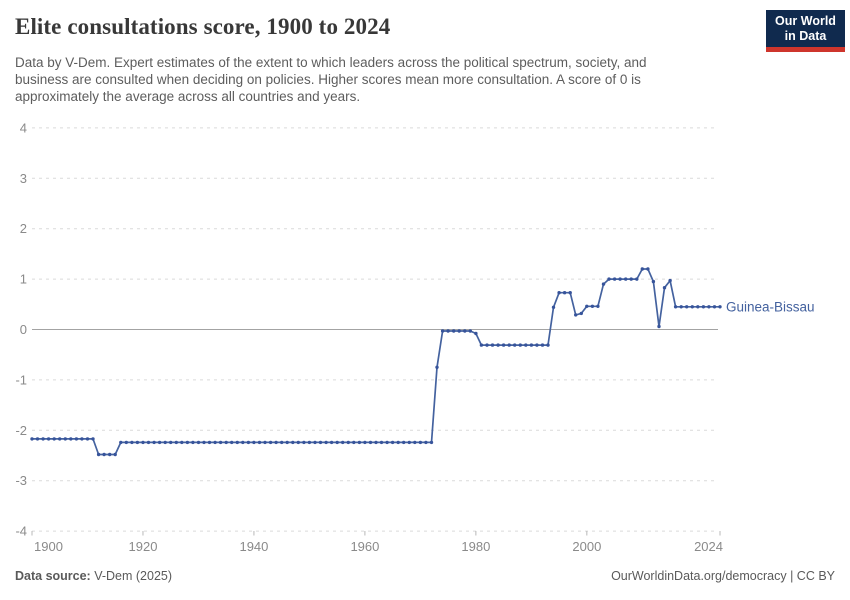  What do you see at coordinates (143, 546) in the screenshot?
I see `xtick-label-1920: 1920` at bounding box center [143, 546].